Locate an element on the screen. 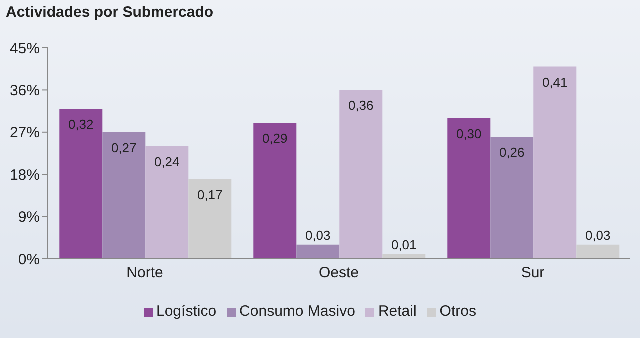 This screenshot has height=338, width=640. data-label: 0,17 is located at coordinates (210, 194).